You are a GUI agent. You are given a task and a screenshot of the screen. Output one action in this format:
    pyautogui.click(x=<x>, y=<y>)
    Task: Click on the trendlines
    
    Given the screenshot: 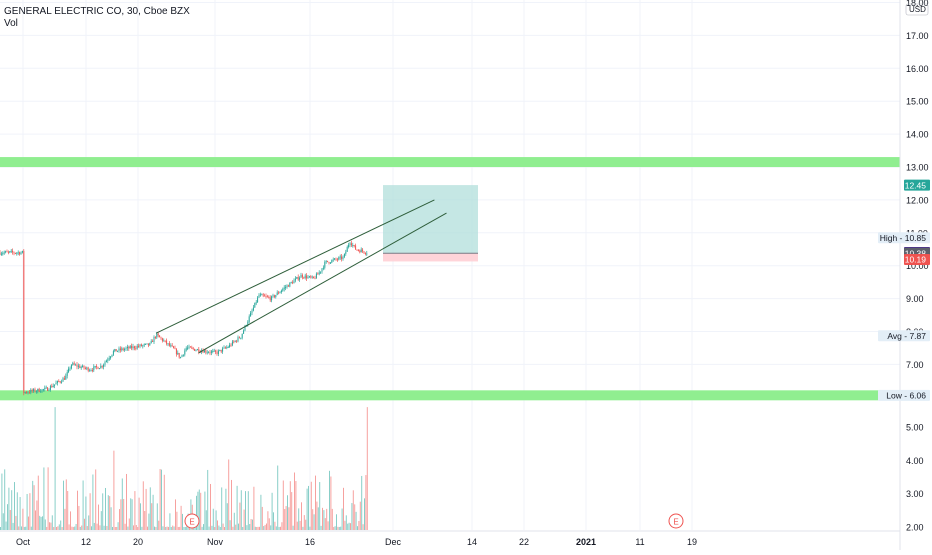 What is the action you would take?
    pyautogui.click(x=301, y=276)
    